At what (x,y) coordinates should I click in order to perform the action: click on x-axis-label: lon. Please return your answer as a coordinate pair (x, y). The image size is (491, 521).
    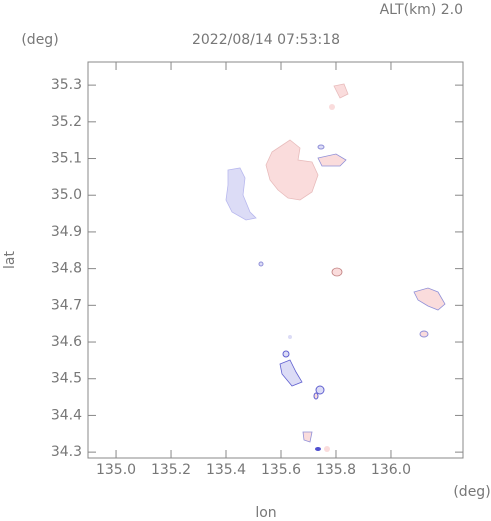
    Looking at the image, I should click on (265, 513).